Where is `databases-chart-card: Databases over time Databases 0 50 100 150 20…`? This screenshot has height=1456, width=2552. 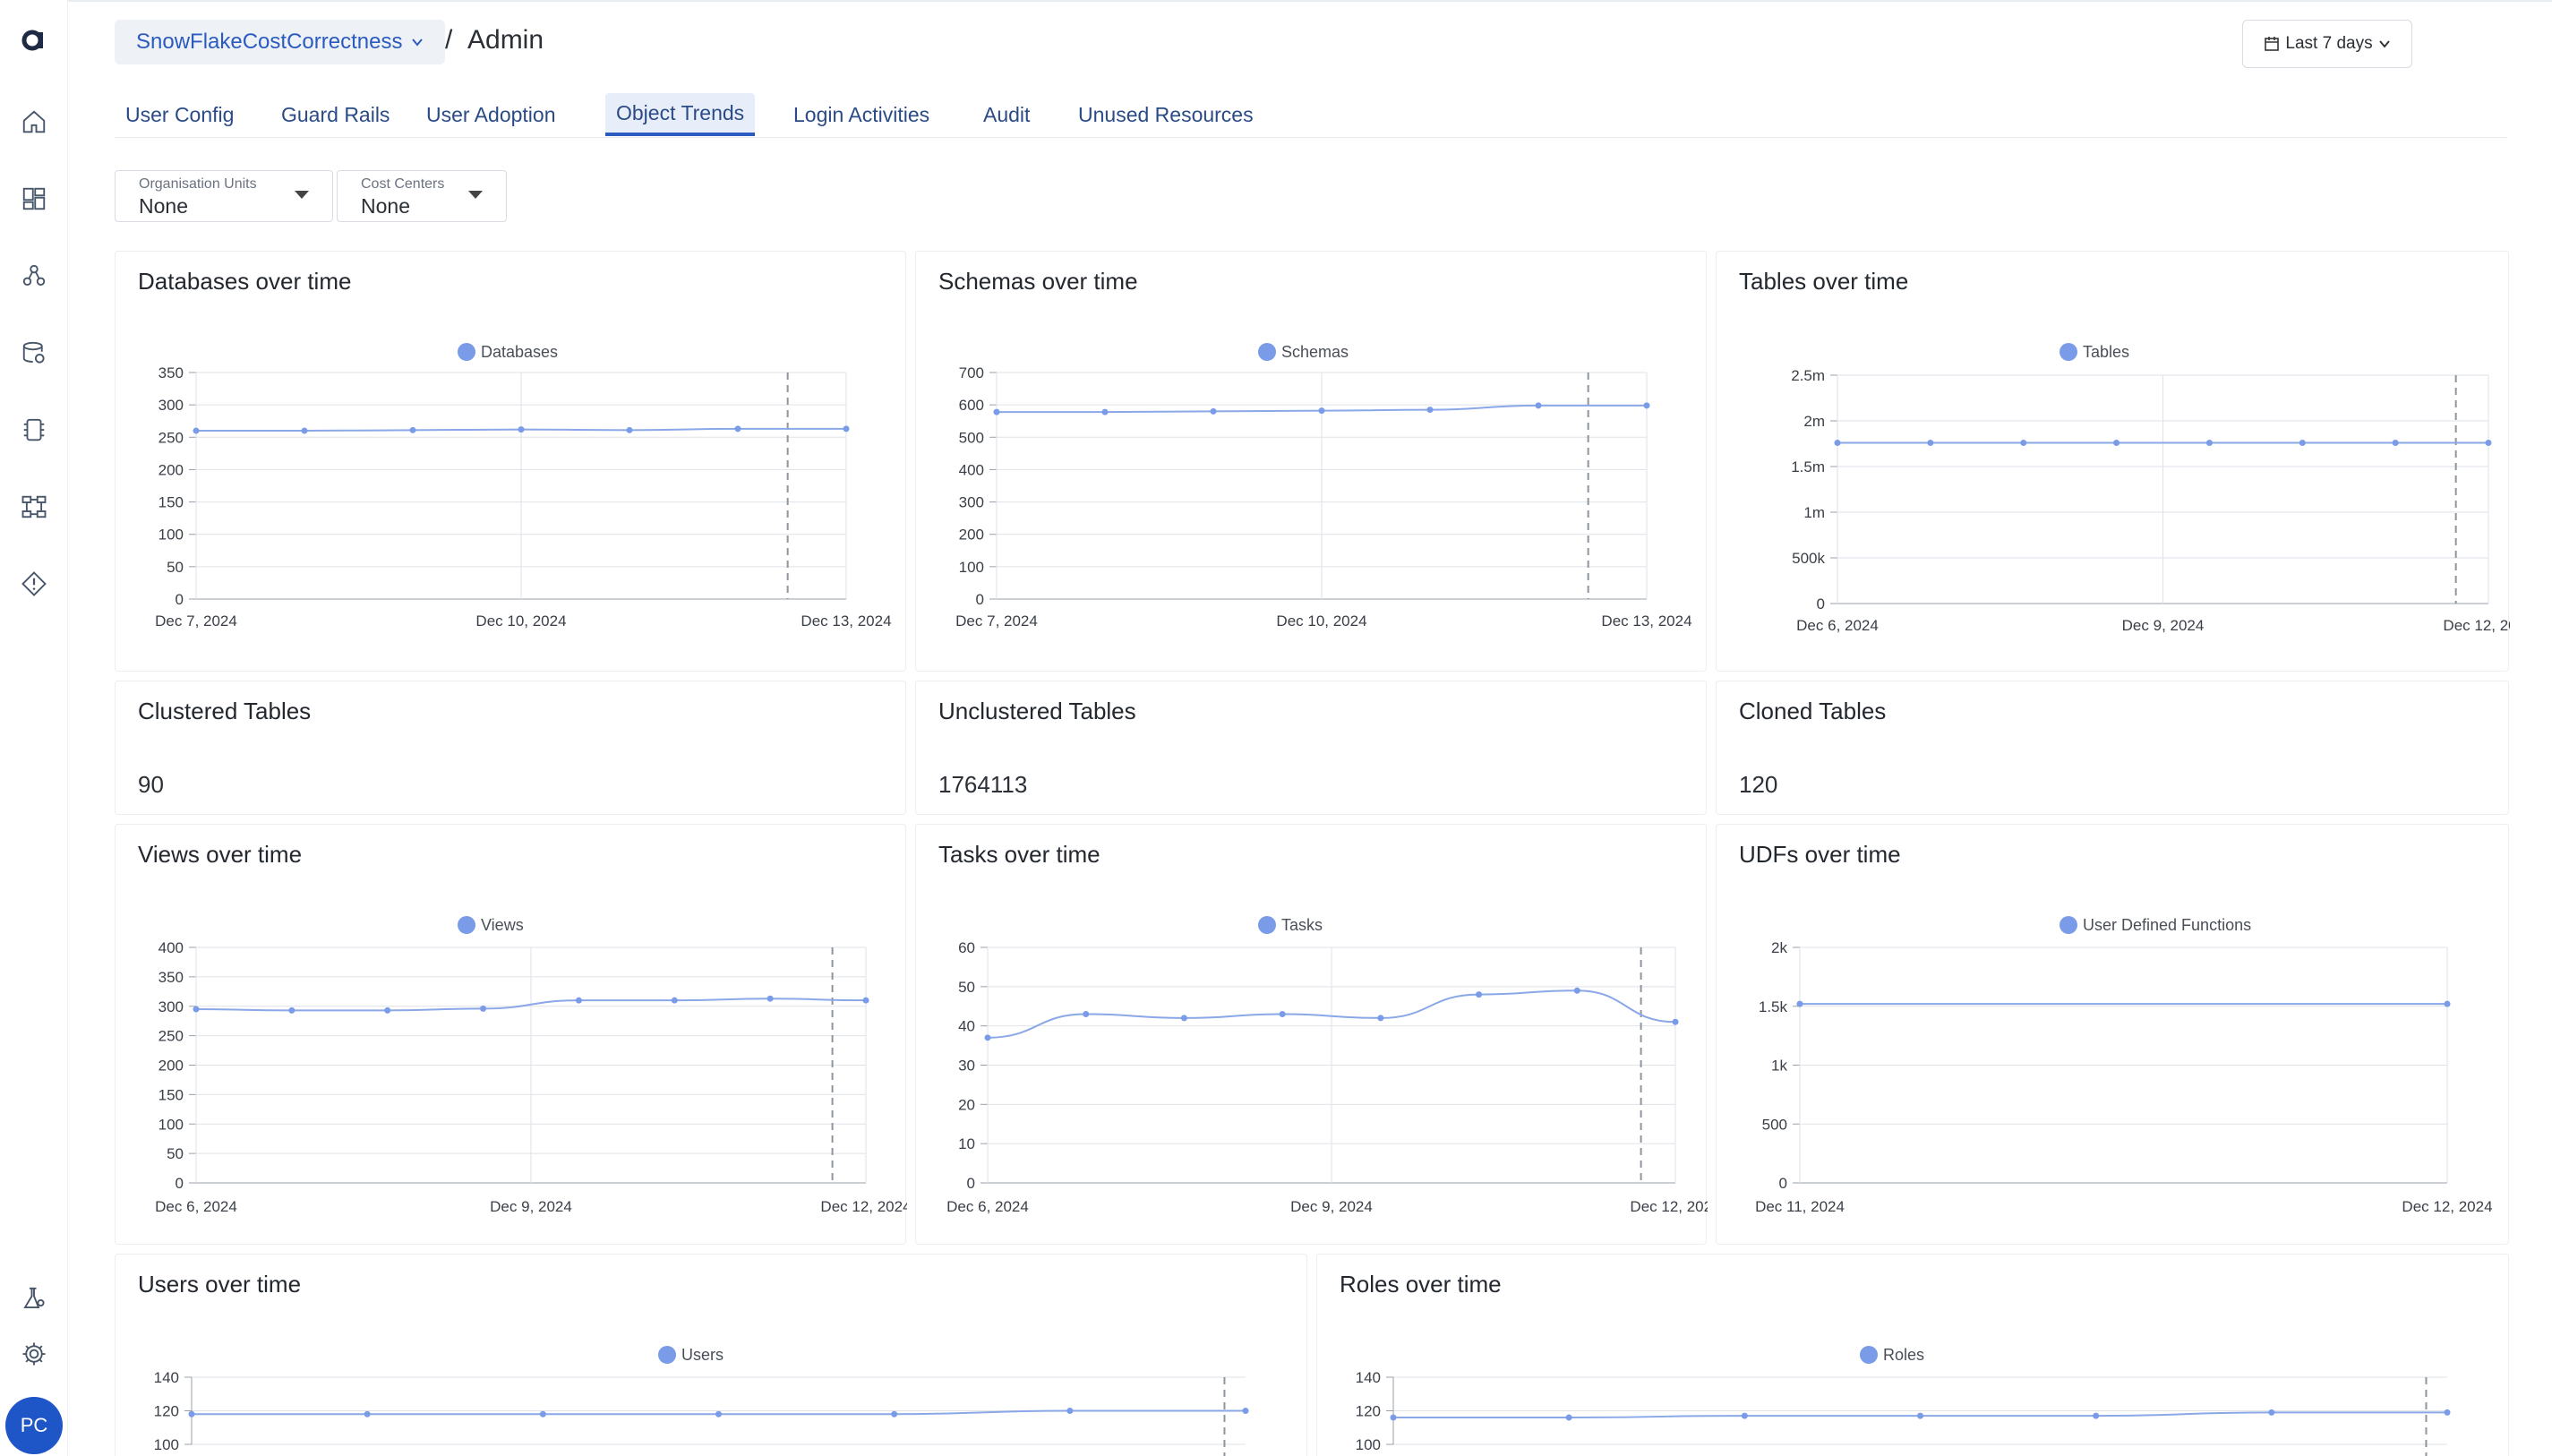 databases-chart-card: Databases over time Databases 0 50 100 150 20… is located at coordinates (510, 461).